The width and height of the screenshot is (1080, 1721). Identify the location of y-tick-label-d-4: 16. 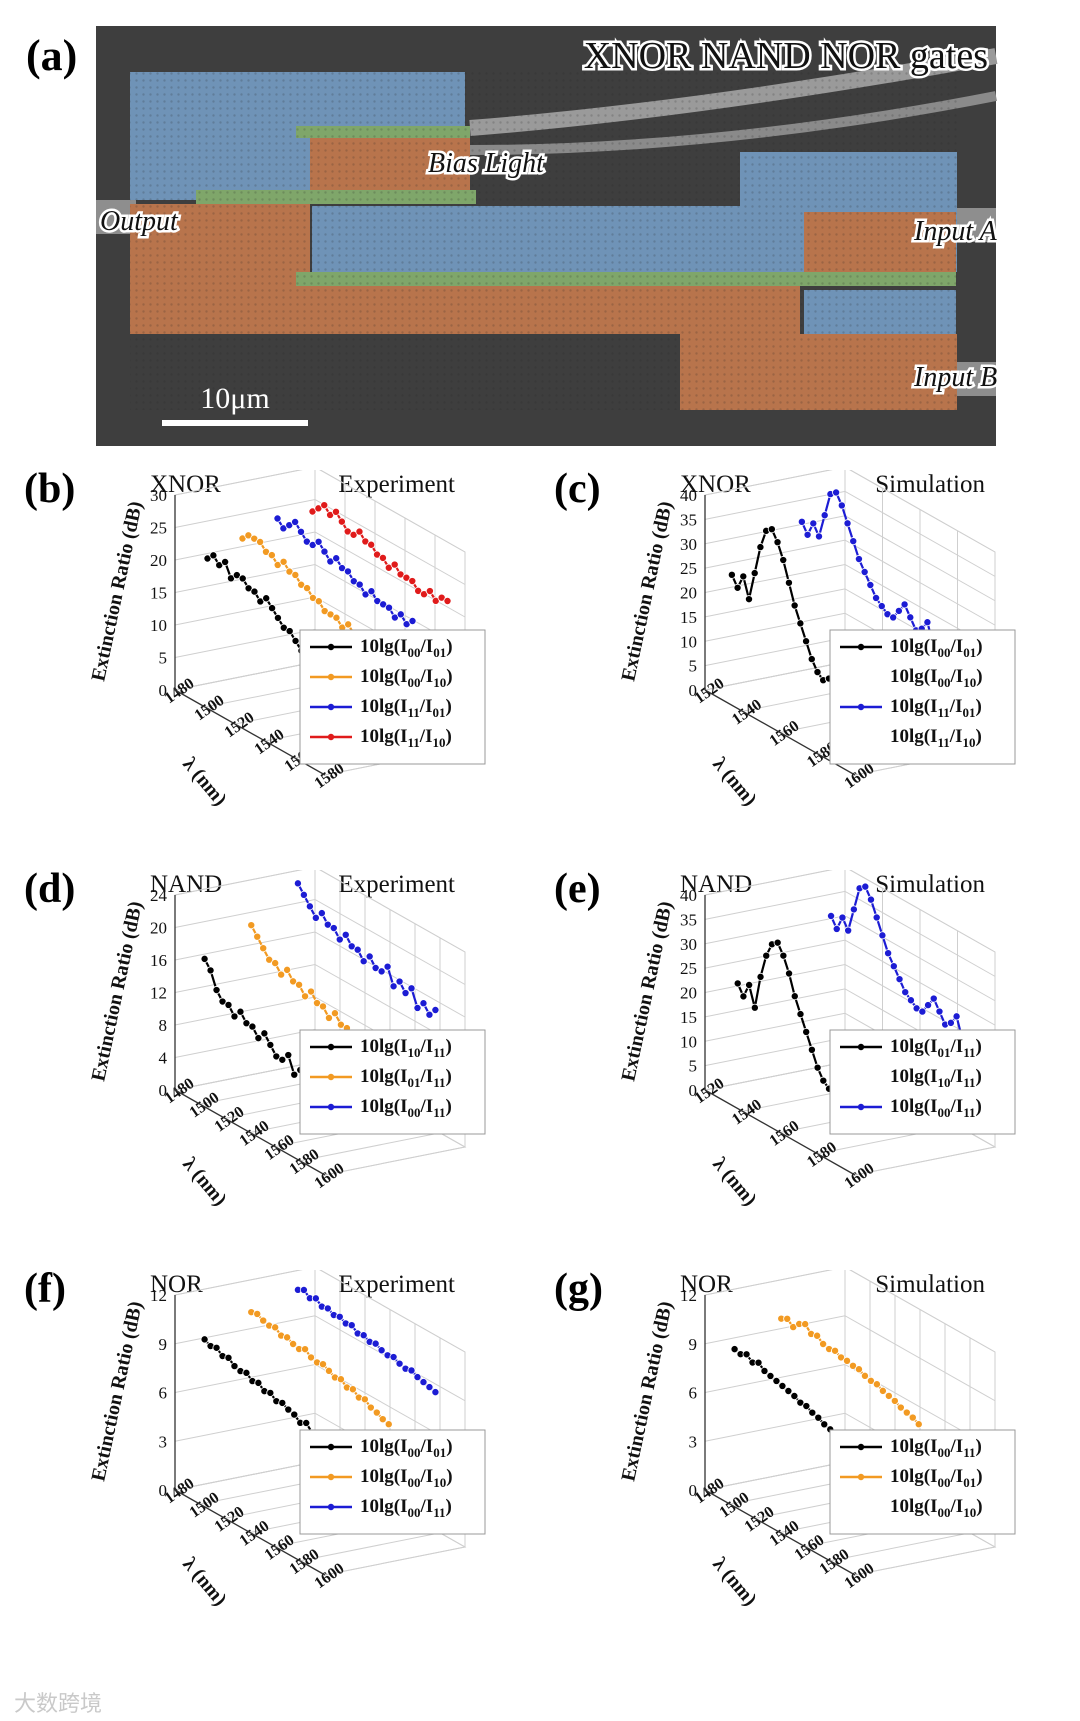
(158, 960).